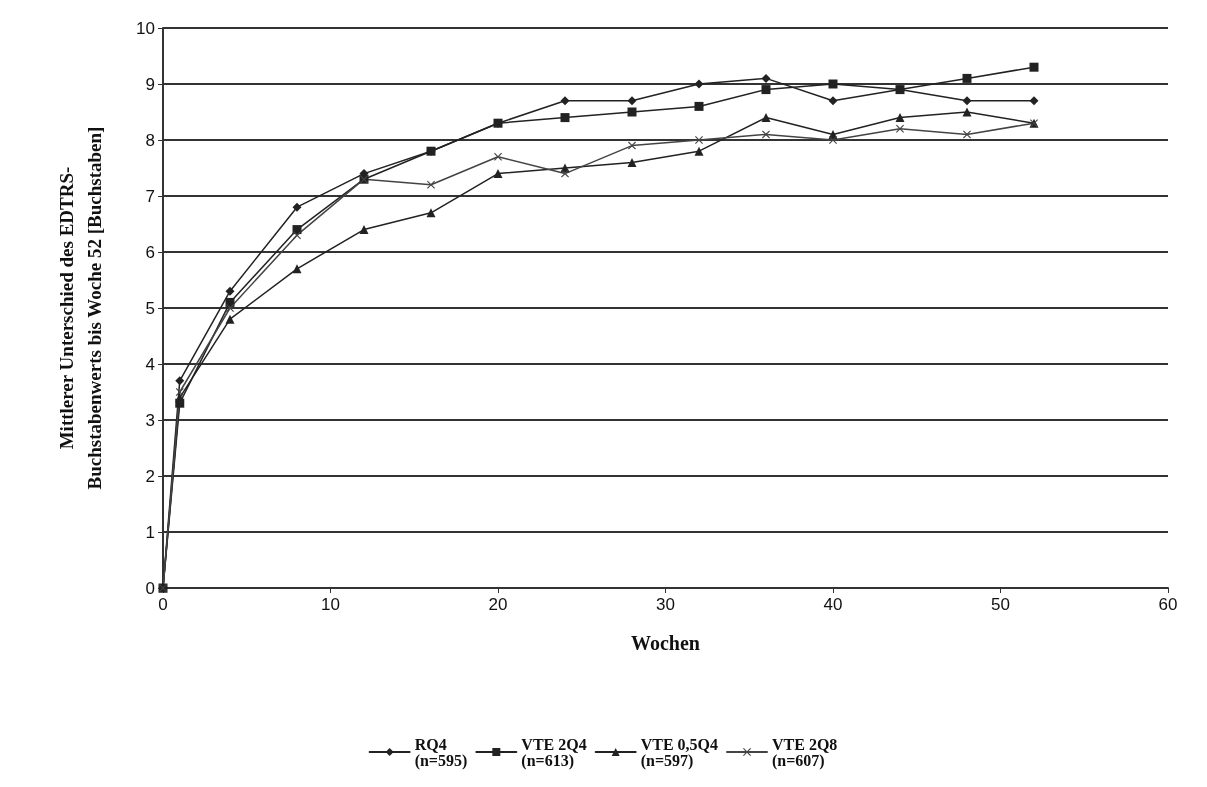 The image size is (1207, 787). I want to click on x-tick-label: 20, so click(498, 604).